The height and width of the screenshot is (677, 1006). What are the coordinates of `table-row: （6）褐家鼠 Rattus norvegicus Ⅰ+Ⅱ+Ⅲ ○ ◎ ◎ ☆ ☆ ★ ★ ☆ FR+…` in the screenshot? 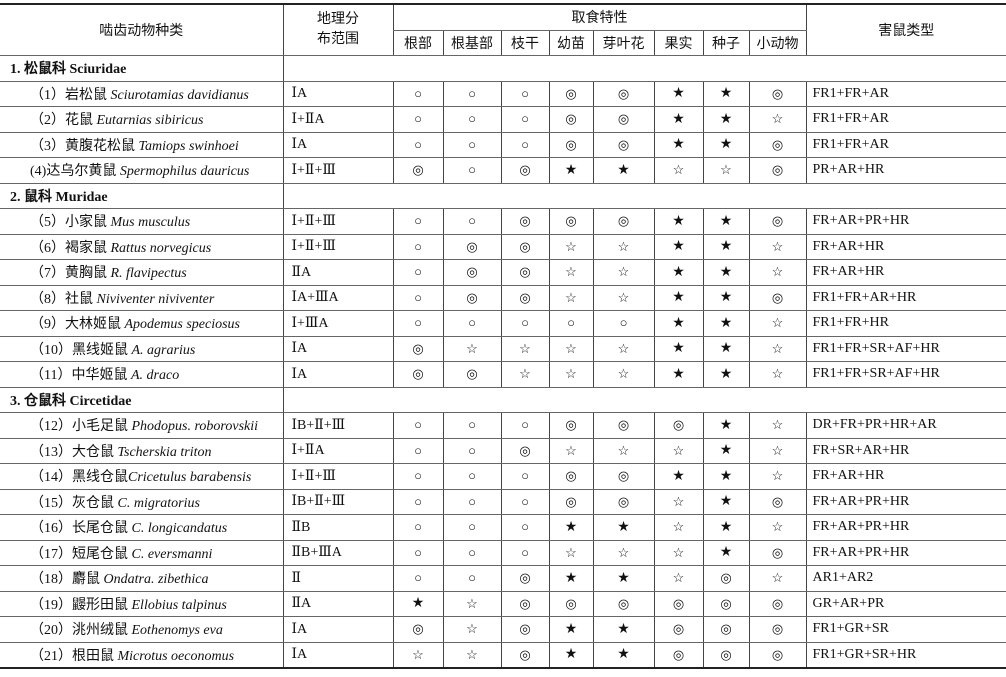 It's located at (503, 247).